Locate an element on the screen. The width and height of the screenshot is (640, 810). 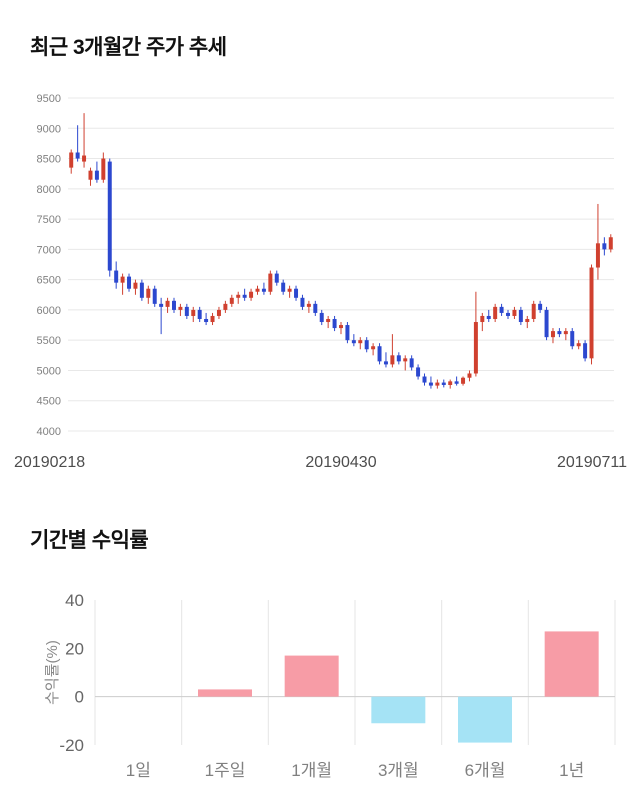
y-axis-tick-label: -20 is located at coordinates (71, 745).